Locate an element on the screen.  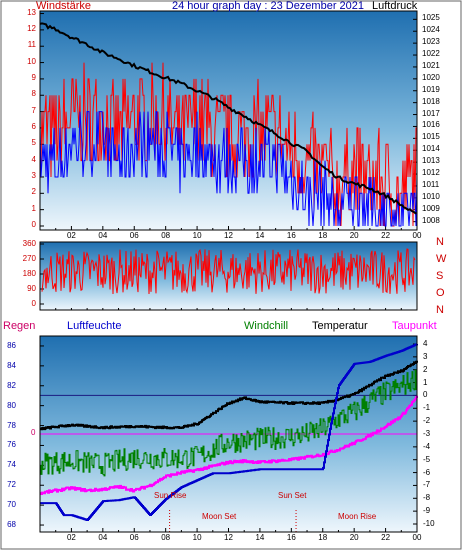
compass-letter: S is located at coordinates (440, 276).